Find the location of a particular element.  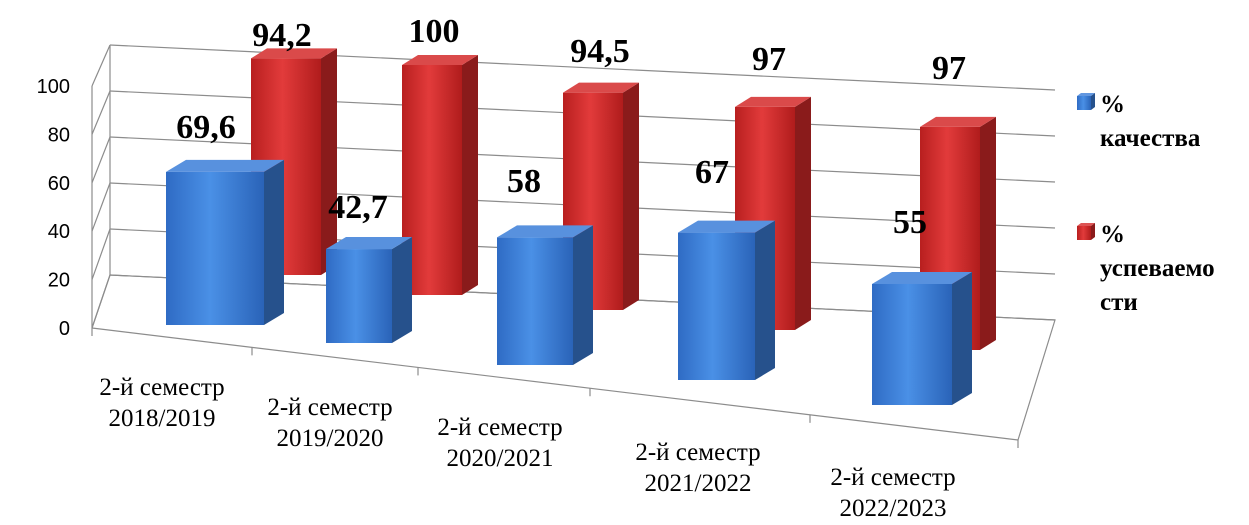

data-label-blue: 42,7 is located at coordinates (358, 207).